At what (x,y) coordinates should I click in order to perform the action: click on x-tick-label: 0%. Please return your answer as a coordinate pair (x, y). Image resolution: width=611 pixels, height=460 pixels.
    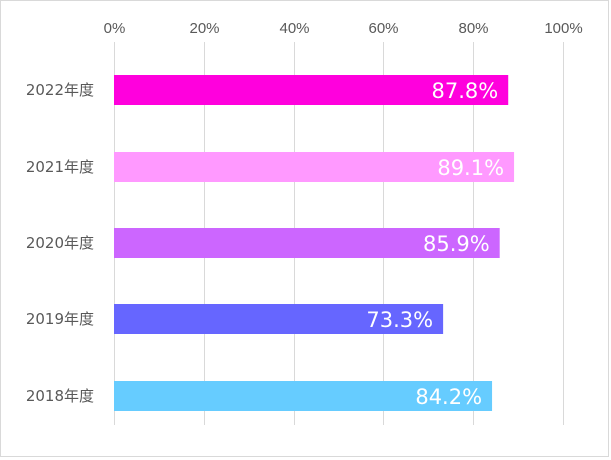
    Looking at the image, I should click on (115, 28).